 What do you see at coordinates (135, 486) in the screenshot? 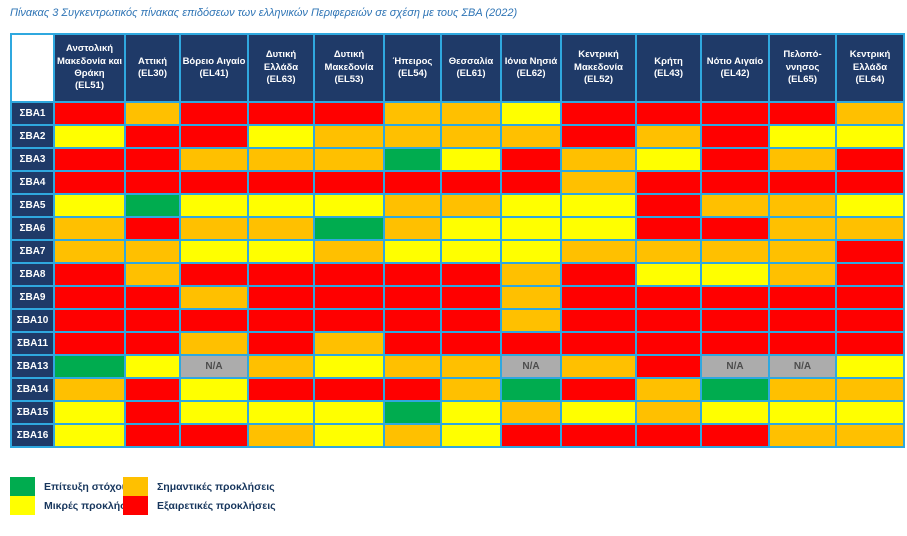
I see `legend-swatch-orange` at bounding box center [135, 486].